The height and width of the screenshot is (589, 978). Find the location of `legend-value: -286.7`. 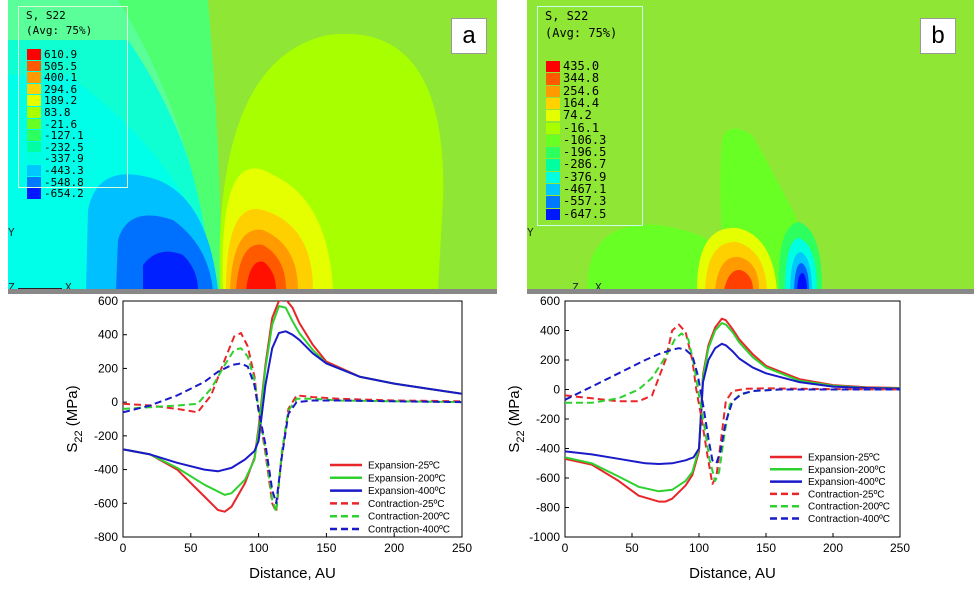

legend-value: -286.7 is located at coordinates (585, 164).